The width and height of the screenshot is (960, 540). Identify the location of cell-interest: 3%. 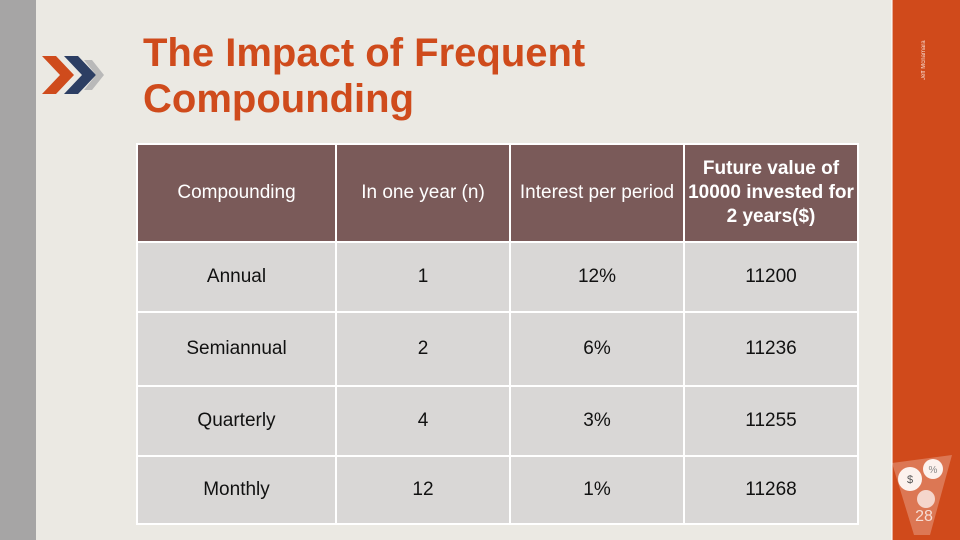
(597, 421).